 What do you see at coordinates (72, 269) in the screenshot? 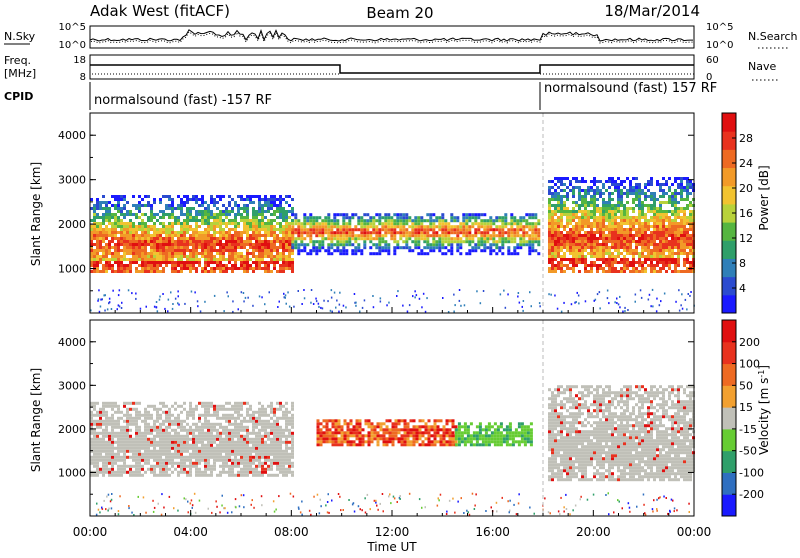
I see `y-tick-label: 1000` at bounding box center [72, 269].